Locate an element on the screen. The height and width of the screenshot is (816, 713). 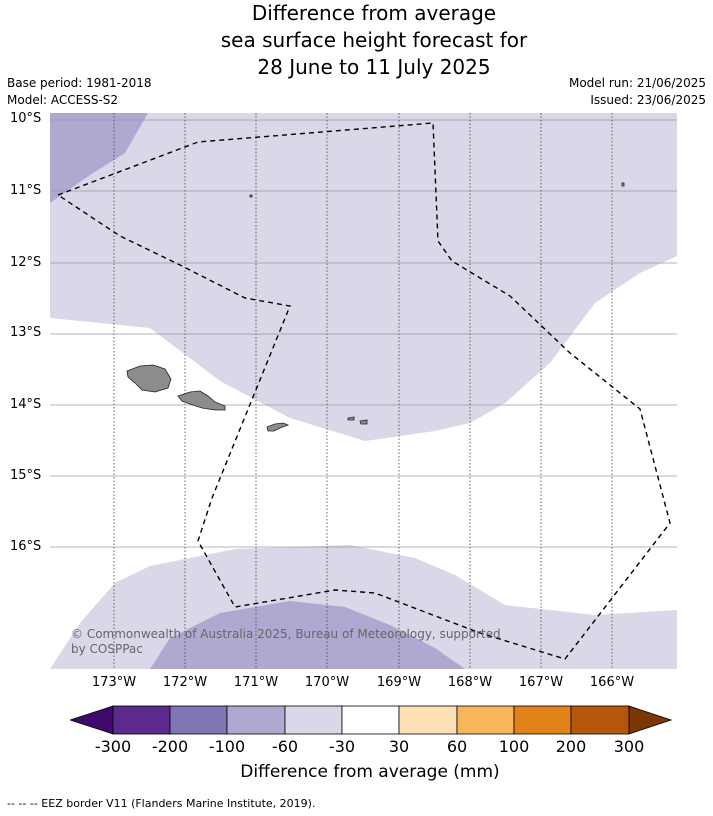
colorbar-label: Difference from average (mm) is located at coordinates (370, 772).